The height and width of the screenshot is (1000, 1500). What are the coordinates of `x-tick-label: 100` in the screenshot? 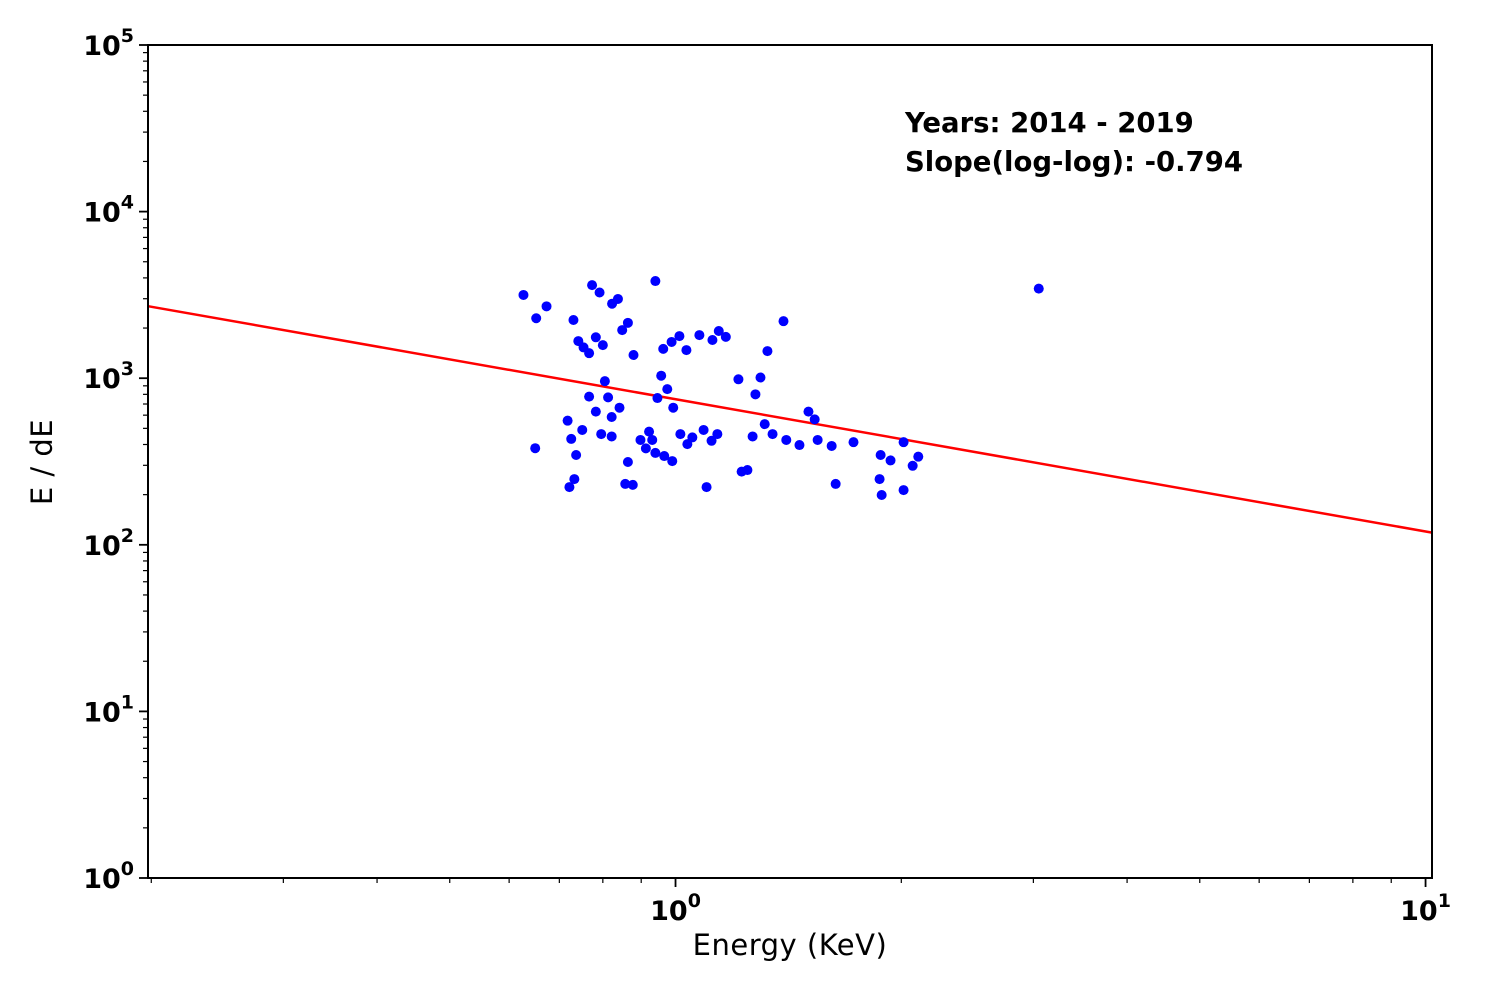 It's located at (675, 908).